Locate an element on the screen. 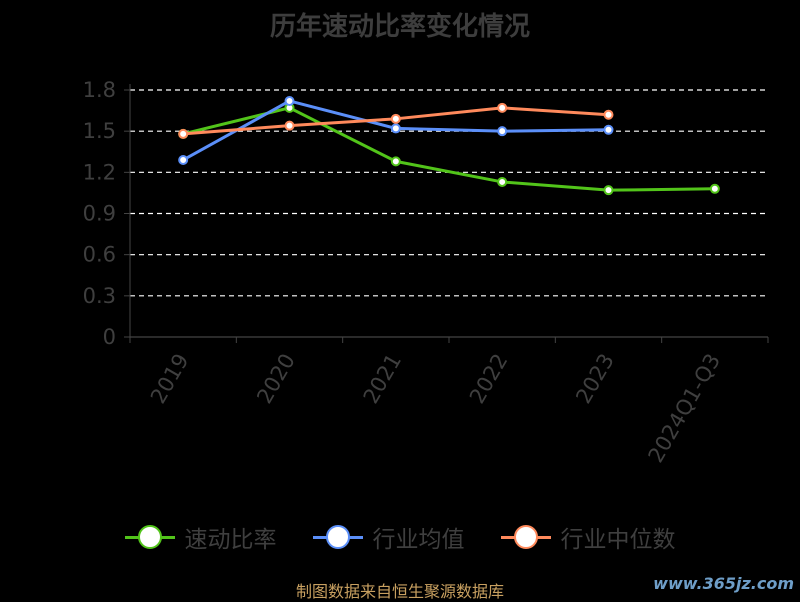 Image resolution: width=800 pixels, height=602 pixels. y-tick-label: 1.5 is located at coordinates (99, 131).